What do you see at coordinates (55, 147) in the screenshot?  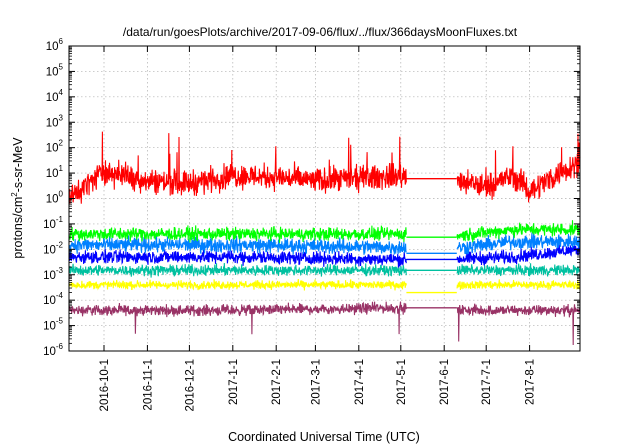 I see `y-tick-label: 10²` at bounding box center [55, 147].